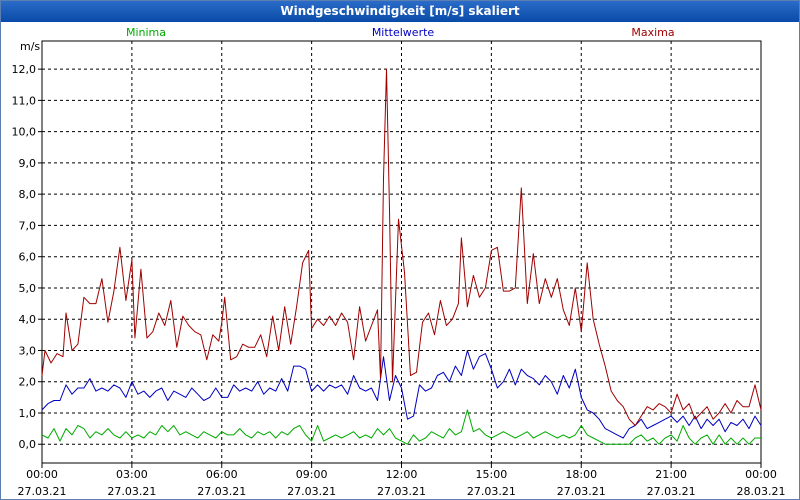  I want to click on y-tick-label: 4,0, so click(28, 319).